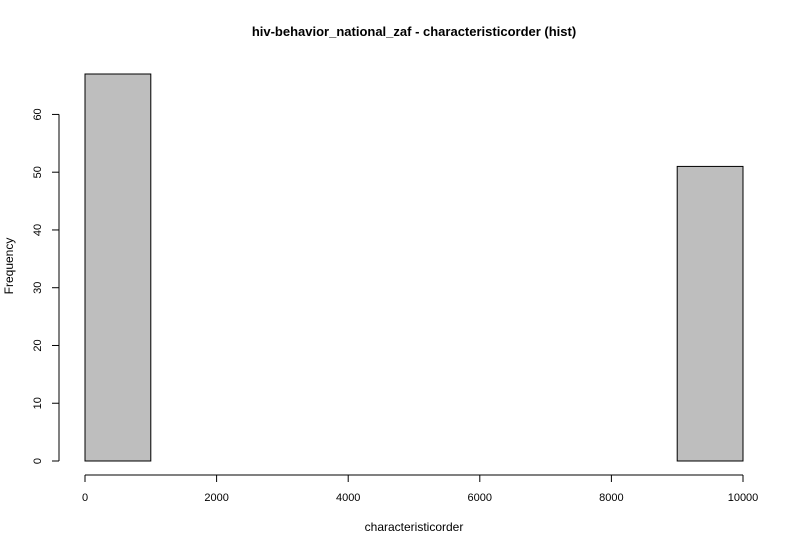 This screenshot has height=550, width=800. What do you see at coordinates (38, 403) in the screenshot?
I see `y-tick-label: 10` at bounding box center [38, 403].